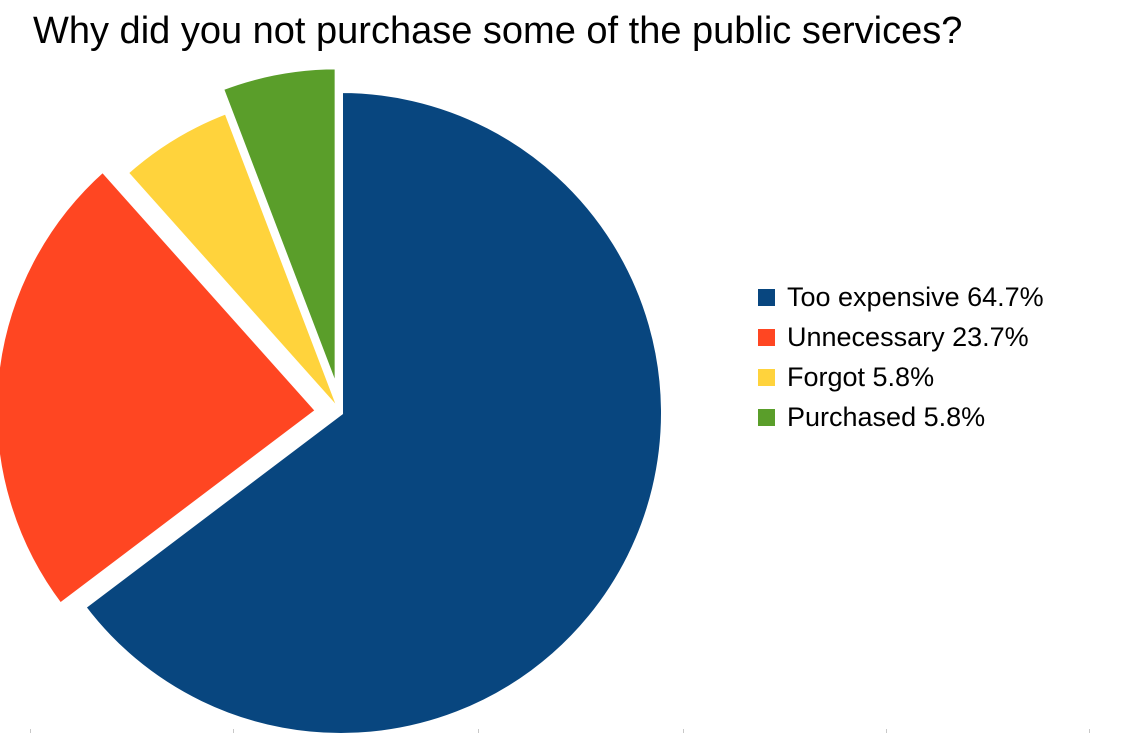 This screenshot has height=734, width=1136. What do you see at coordinates (886, 416) in the screenshot?
I see `legend-label: Purchased 5.8%` at bounding box center [886, 416].